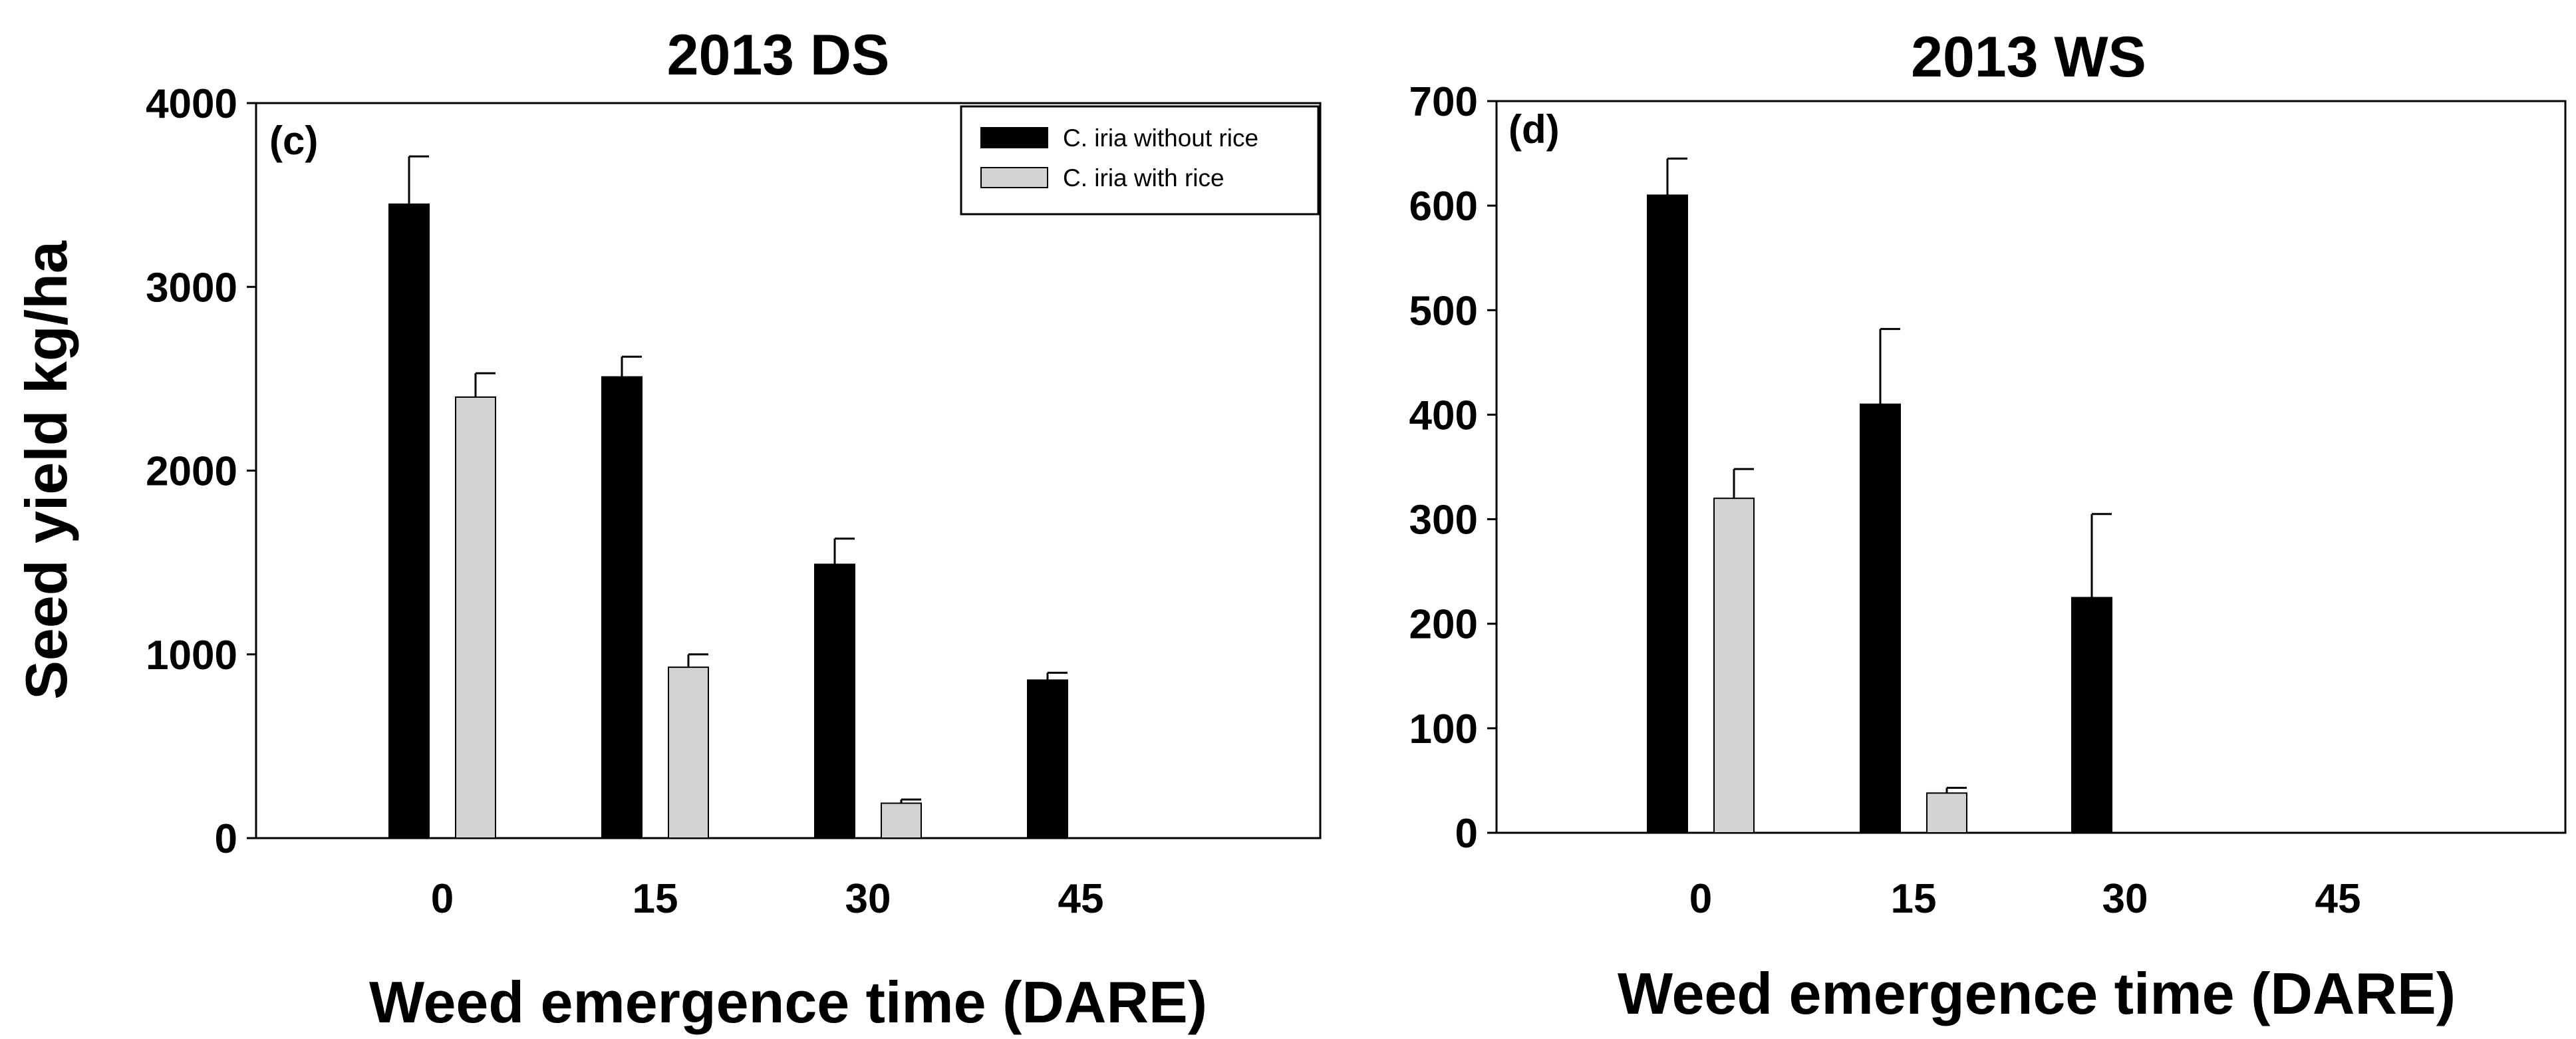 The width and height of the screenshot is (2576, 1039). I want to click on legend-swatch-with-rice, so click(1014, 177).